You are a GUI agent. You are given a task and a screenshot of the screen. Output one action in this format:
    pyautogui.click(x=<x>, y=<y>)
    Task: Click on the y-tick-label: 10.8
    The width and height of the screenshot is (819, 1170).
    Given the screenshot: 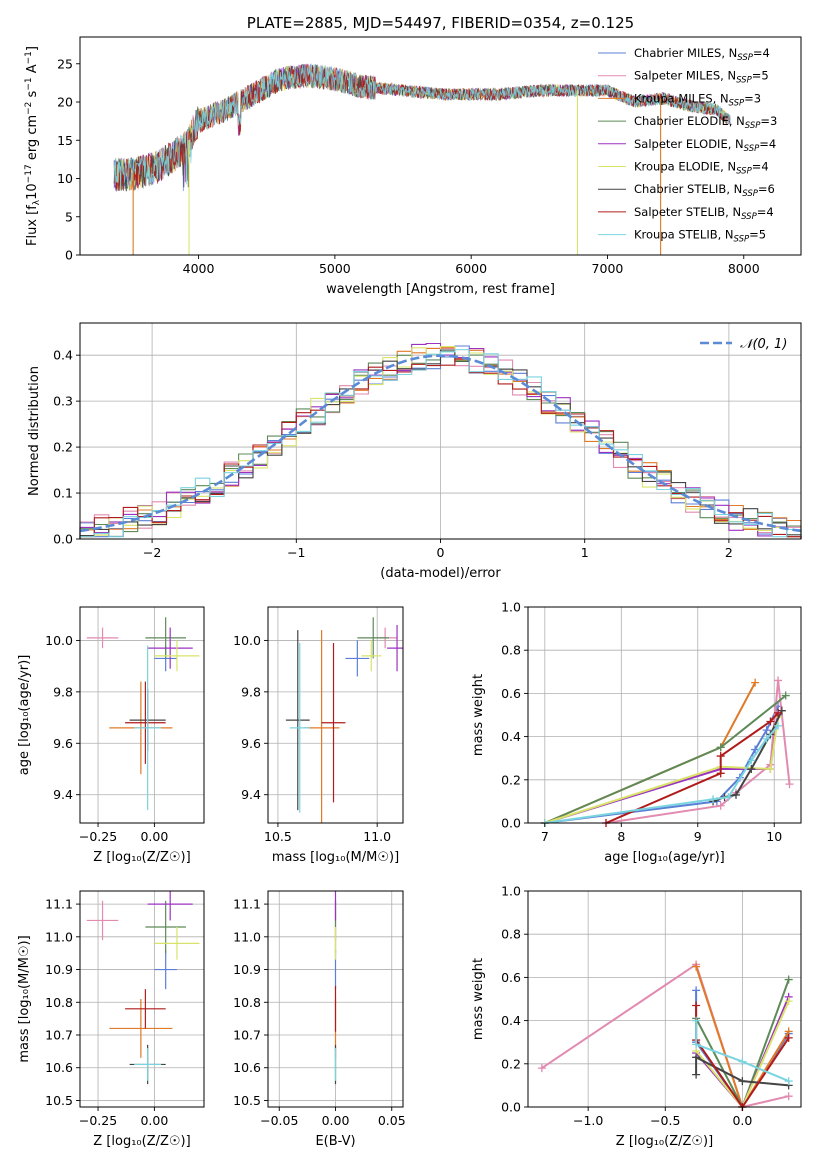 What is the action you would take?
    pyautogui.click(x=59, y=1002)
    